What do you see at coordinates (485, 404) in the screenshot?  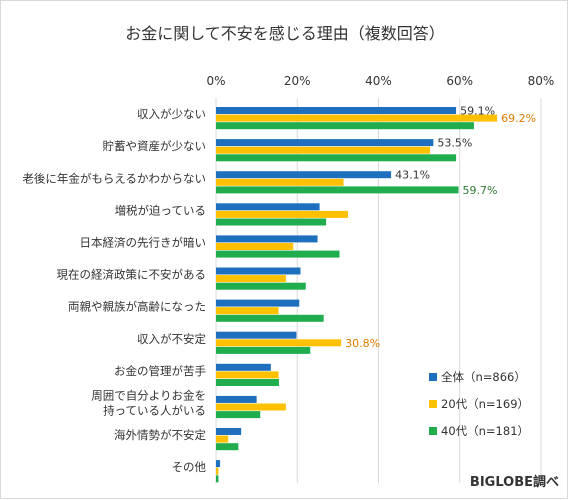 I see `legend-label: 20代（n=169）` at bounding box center [485, 404].